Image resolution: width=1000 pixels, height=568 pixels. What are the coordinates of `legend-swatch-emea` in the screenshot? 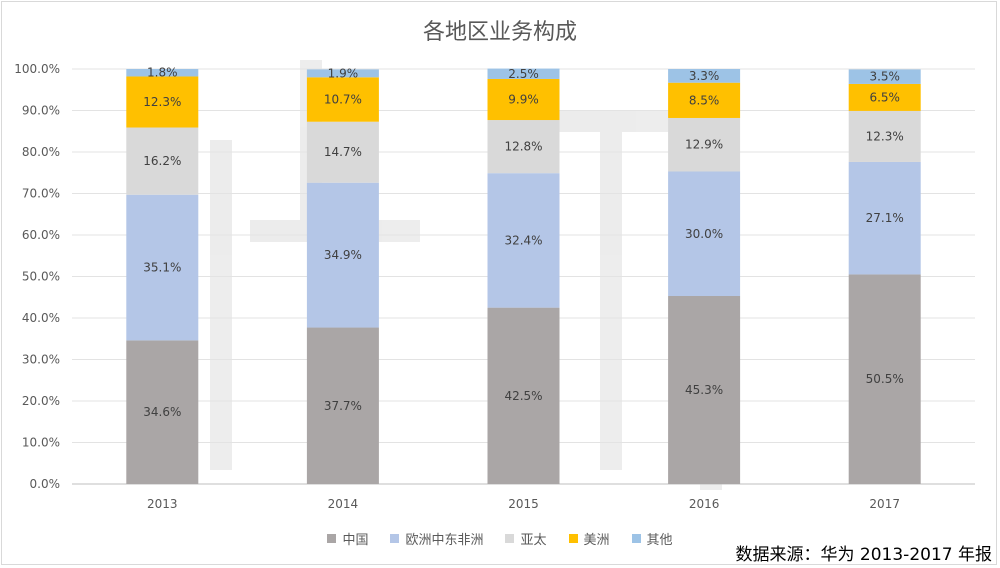 It's located at (395, 538).